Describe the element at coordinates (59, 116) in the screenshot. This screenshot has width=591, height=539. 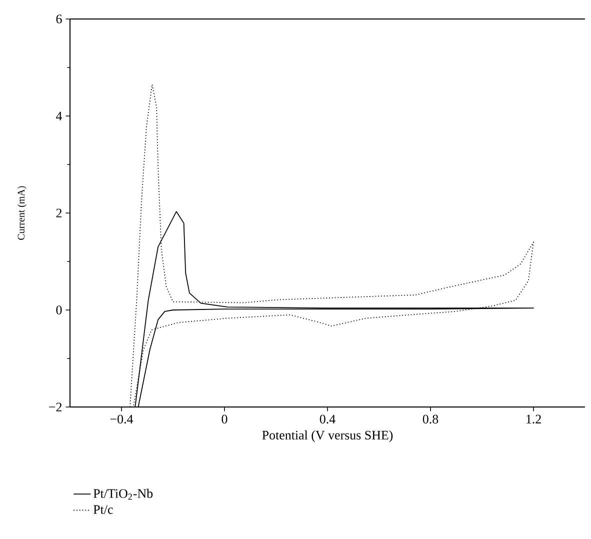
I see `y-tick-label: 4` at that location.